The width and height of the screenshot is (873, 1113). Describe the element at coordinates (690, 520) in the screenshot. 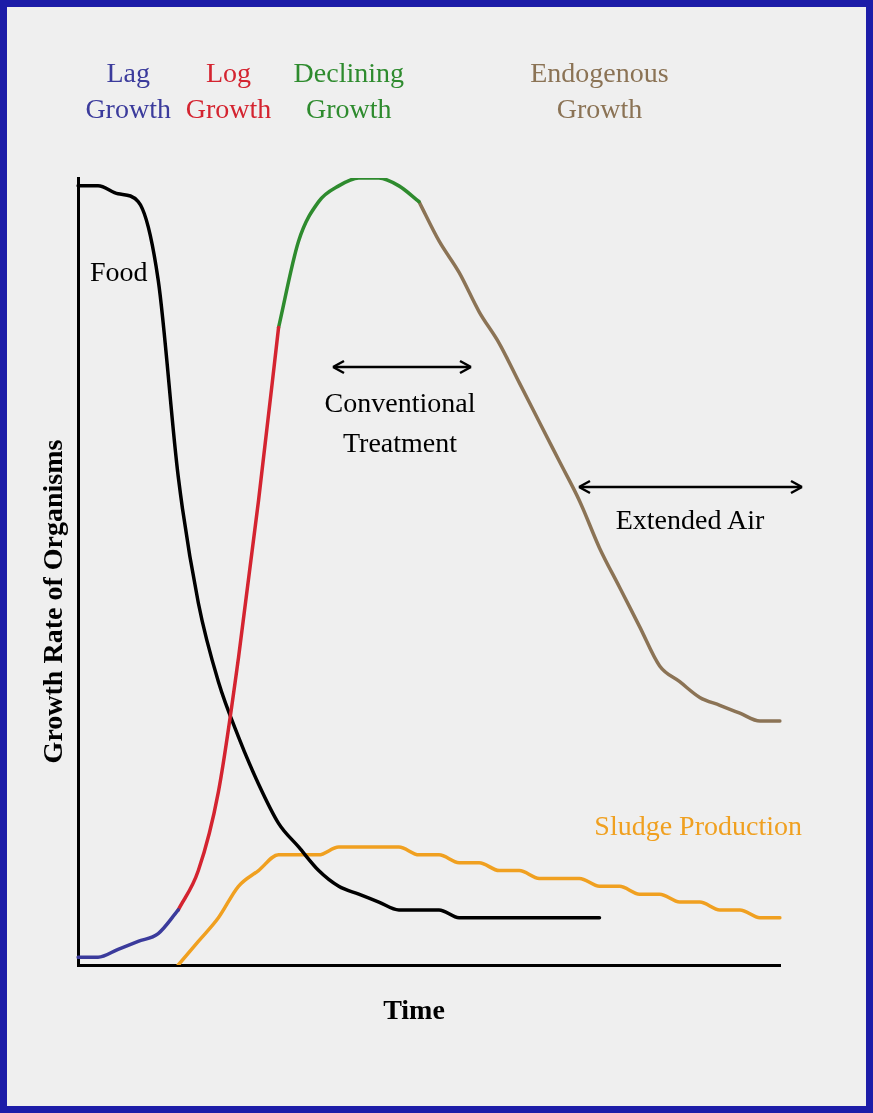

I see `annotation: Extended Air` at that location.